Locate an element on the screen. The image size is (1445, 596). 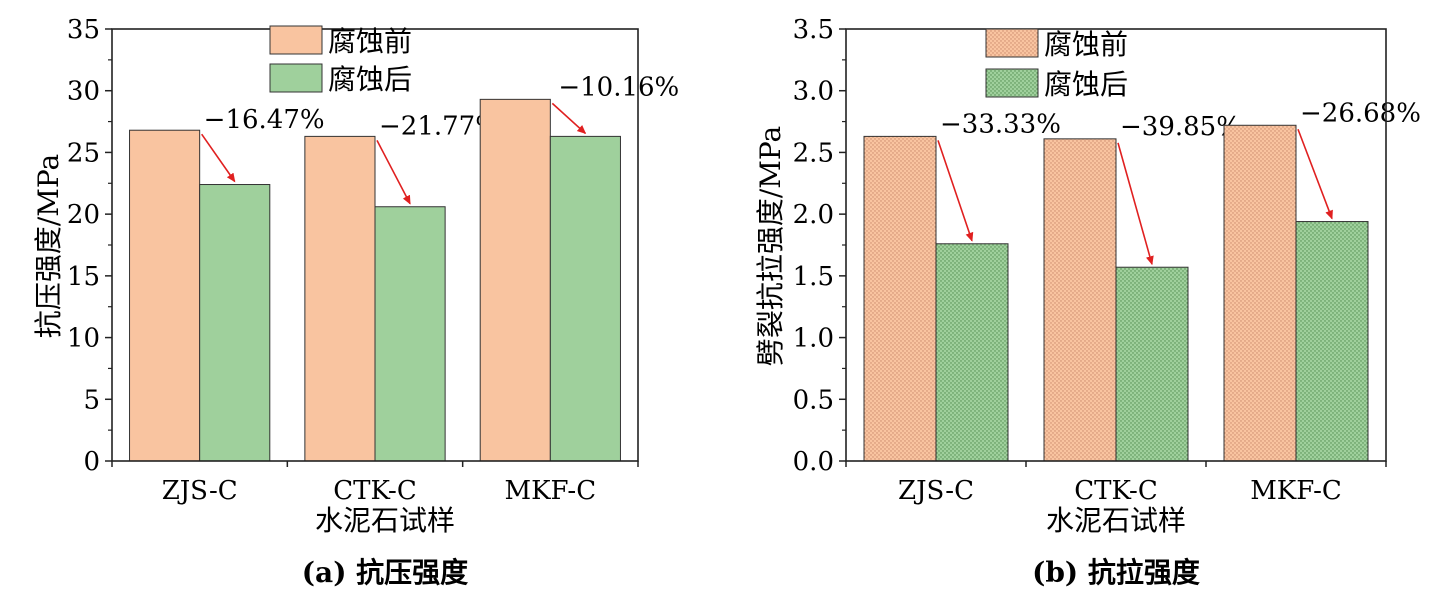
y-tick-label-a-2: 10 is located at coordinates (83, 339).